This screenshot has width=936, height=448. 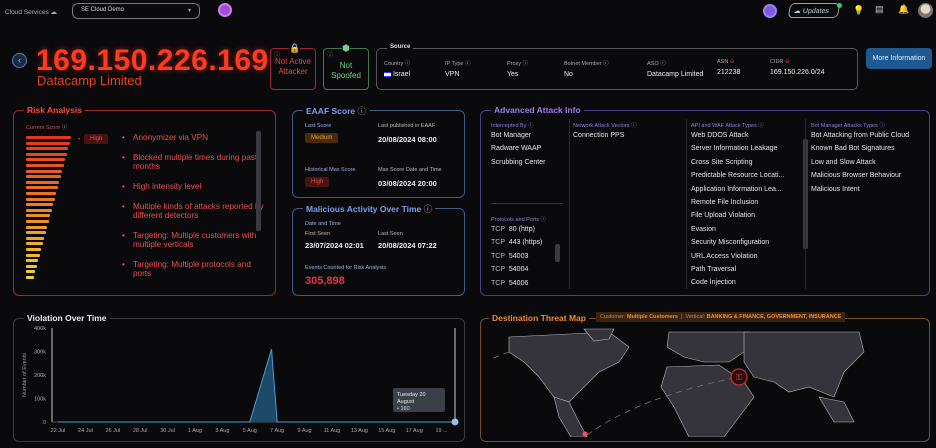 I want to click on malicious-title: Malicious Activity Over Time ⓘ, so click(x=369, y=209).